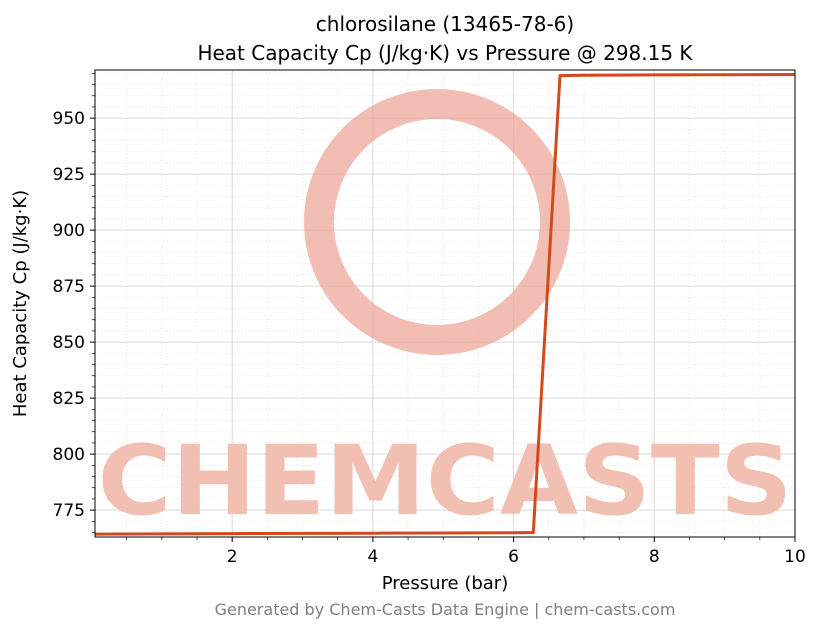 This screenshot has width=823, height=644. What do you see at coordinates (69, 399) in the screenshot?
I see `y-tick-label: 825` at bounding box center [69, 399].